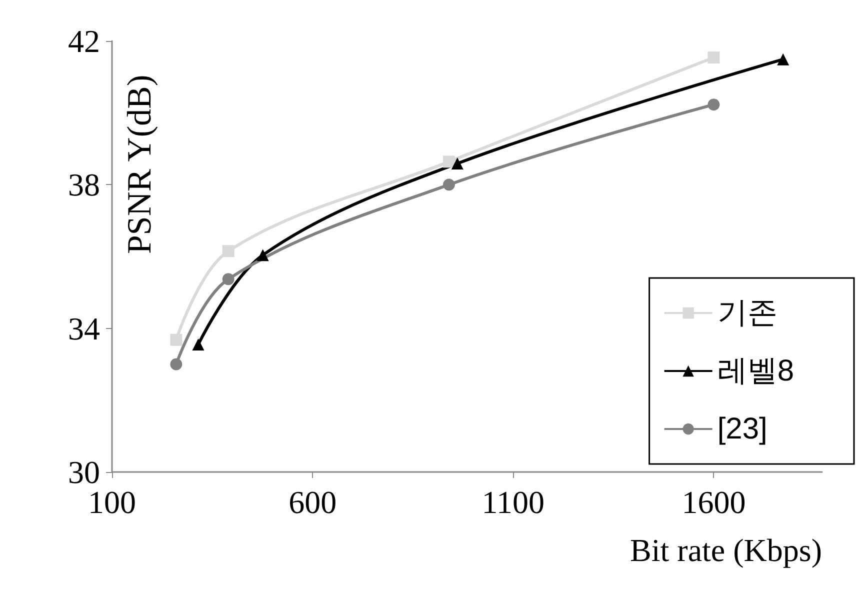 This screenshot has height=599, width=865. What do you see at coordinates (755, 371) in the screenshot?
I see `legend-label: 레벨8` at bounding box center [755, 371].